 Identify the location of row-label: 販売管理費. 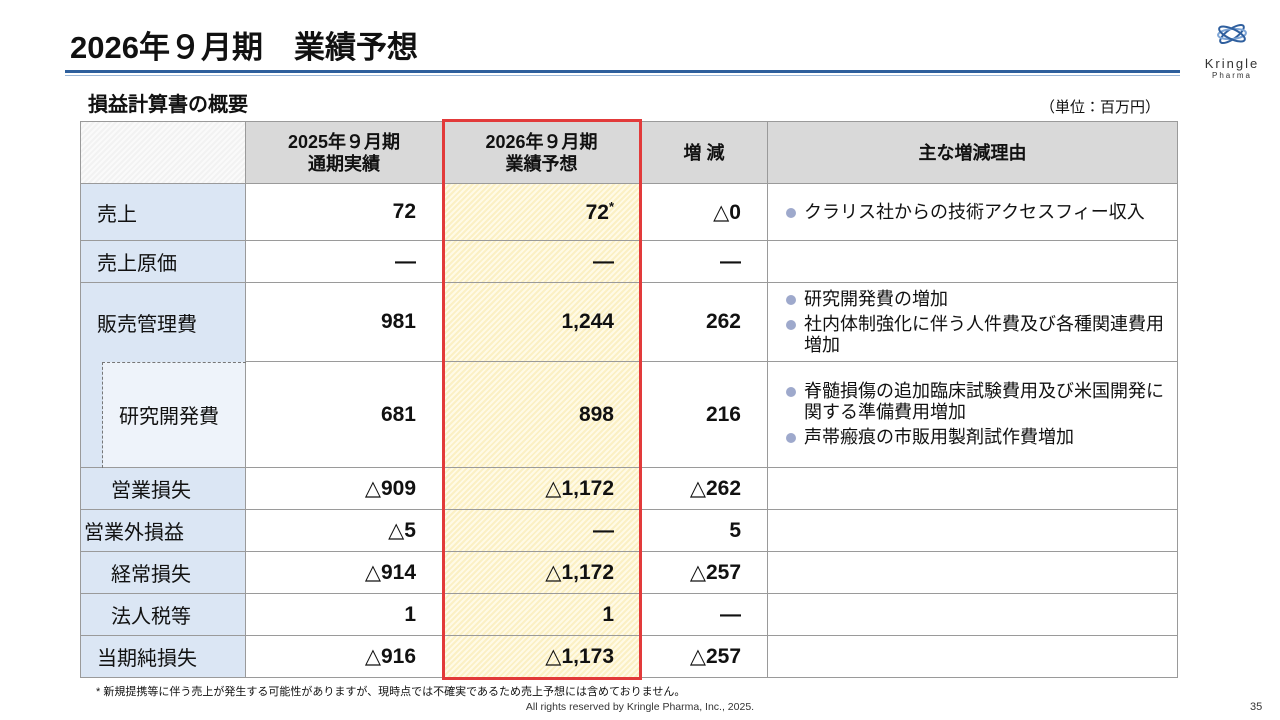
(163, 322).